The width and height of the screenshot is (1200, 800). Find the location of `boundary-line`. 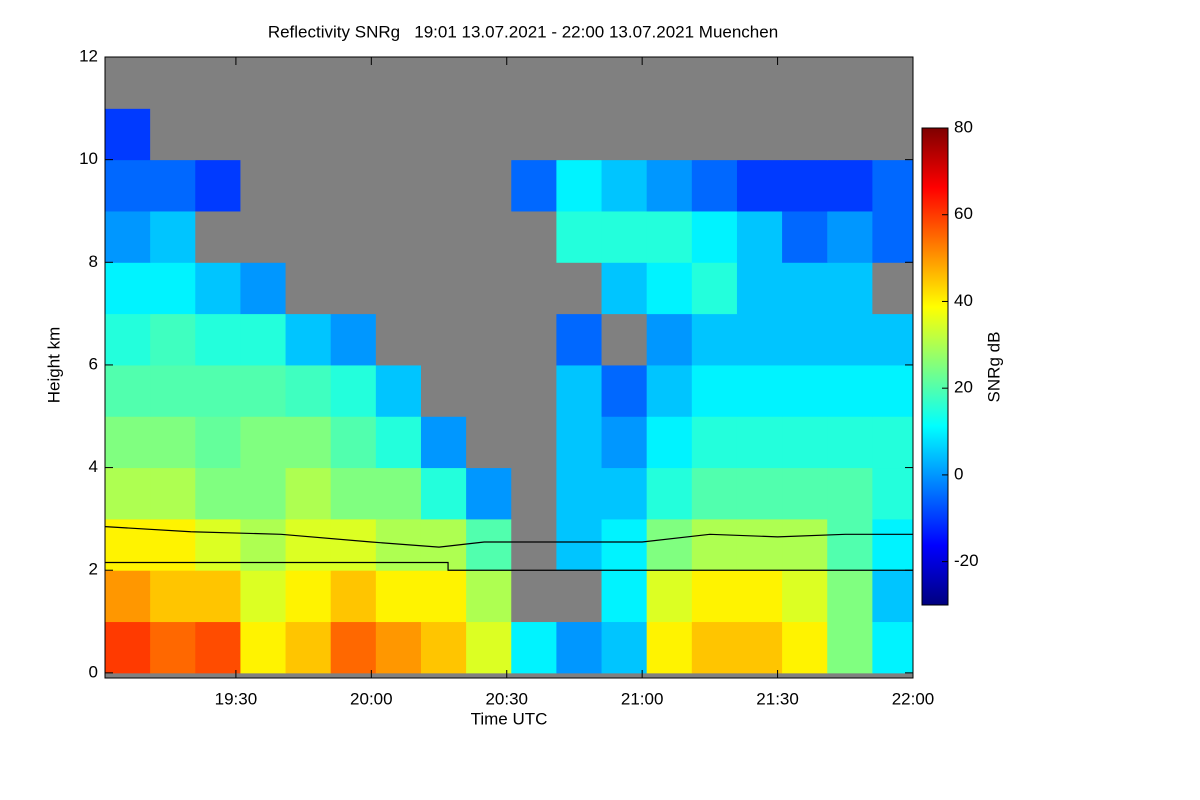

boundary-line is located at coordinates (509, 537).